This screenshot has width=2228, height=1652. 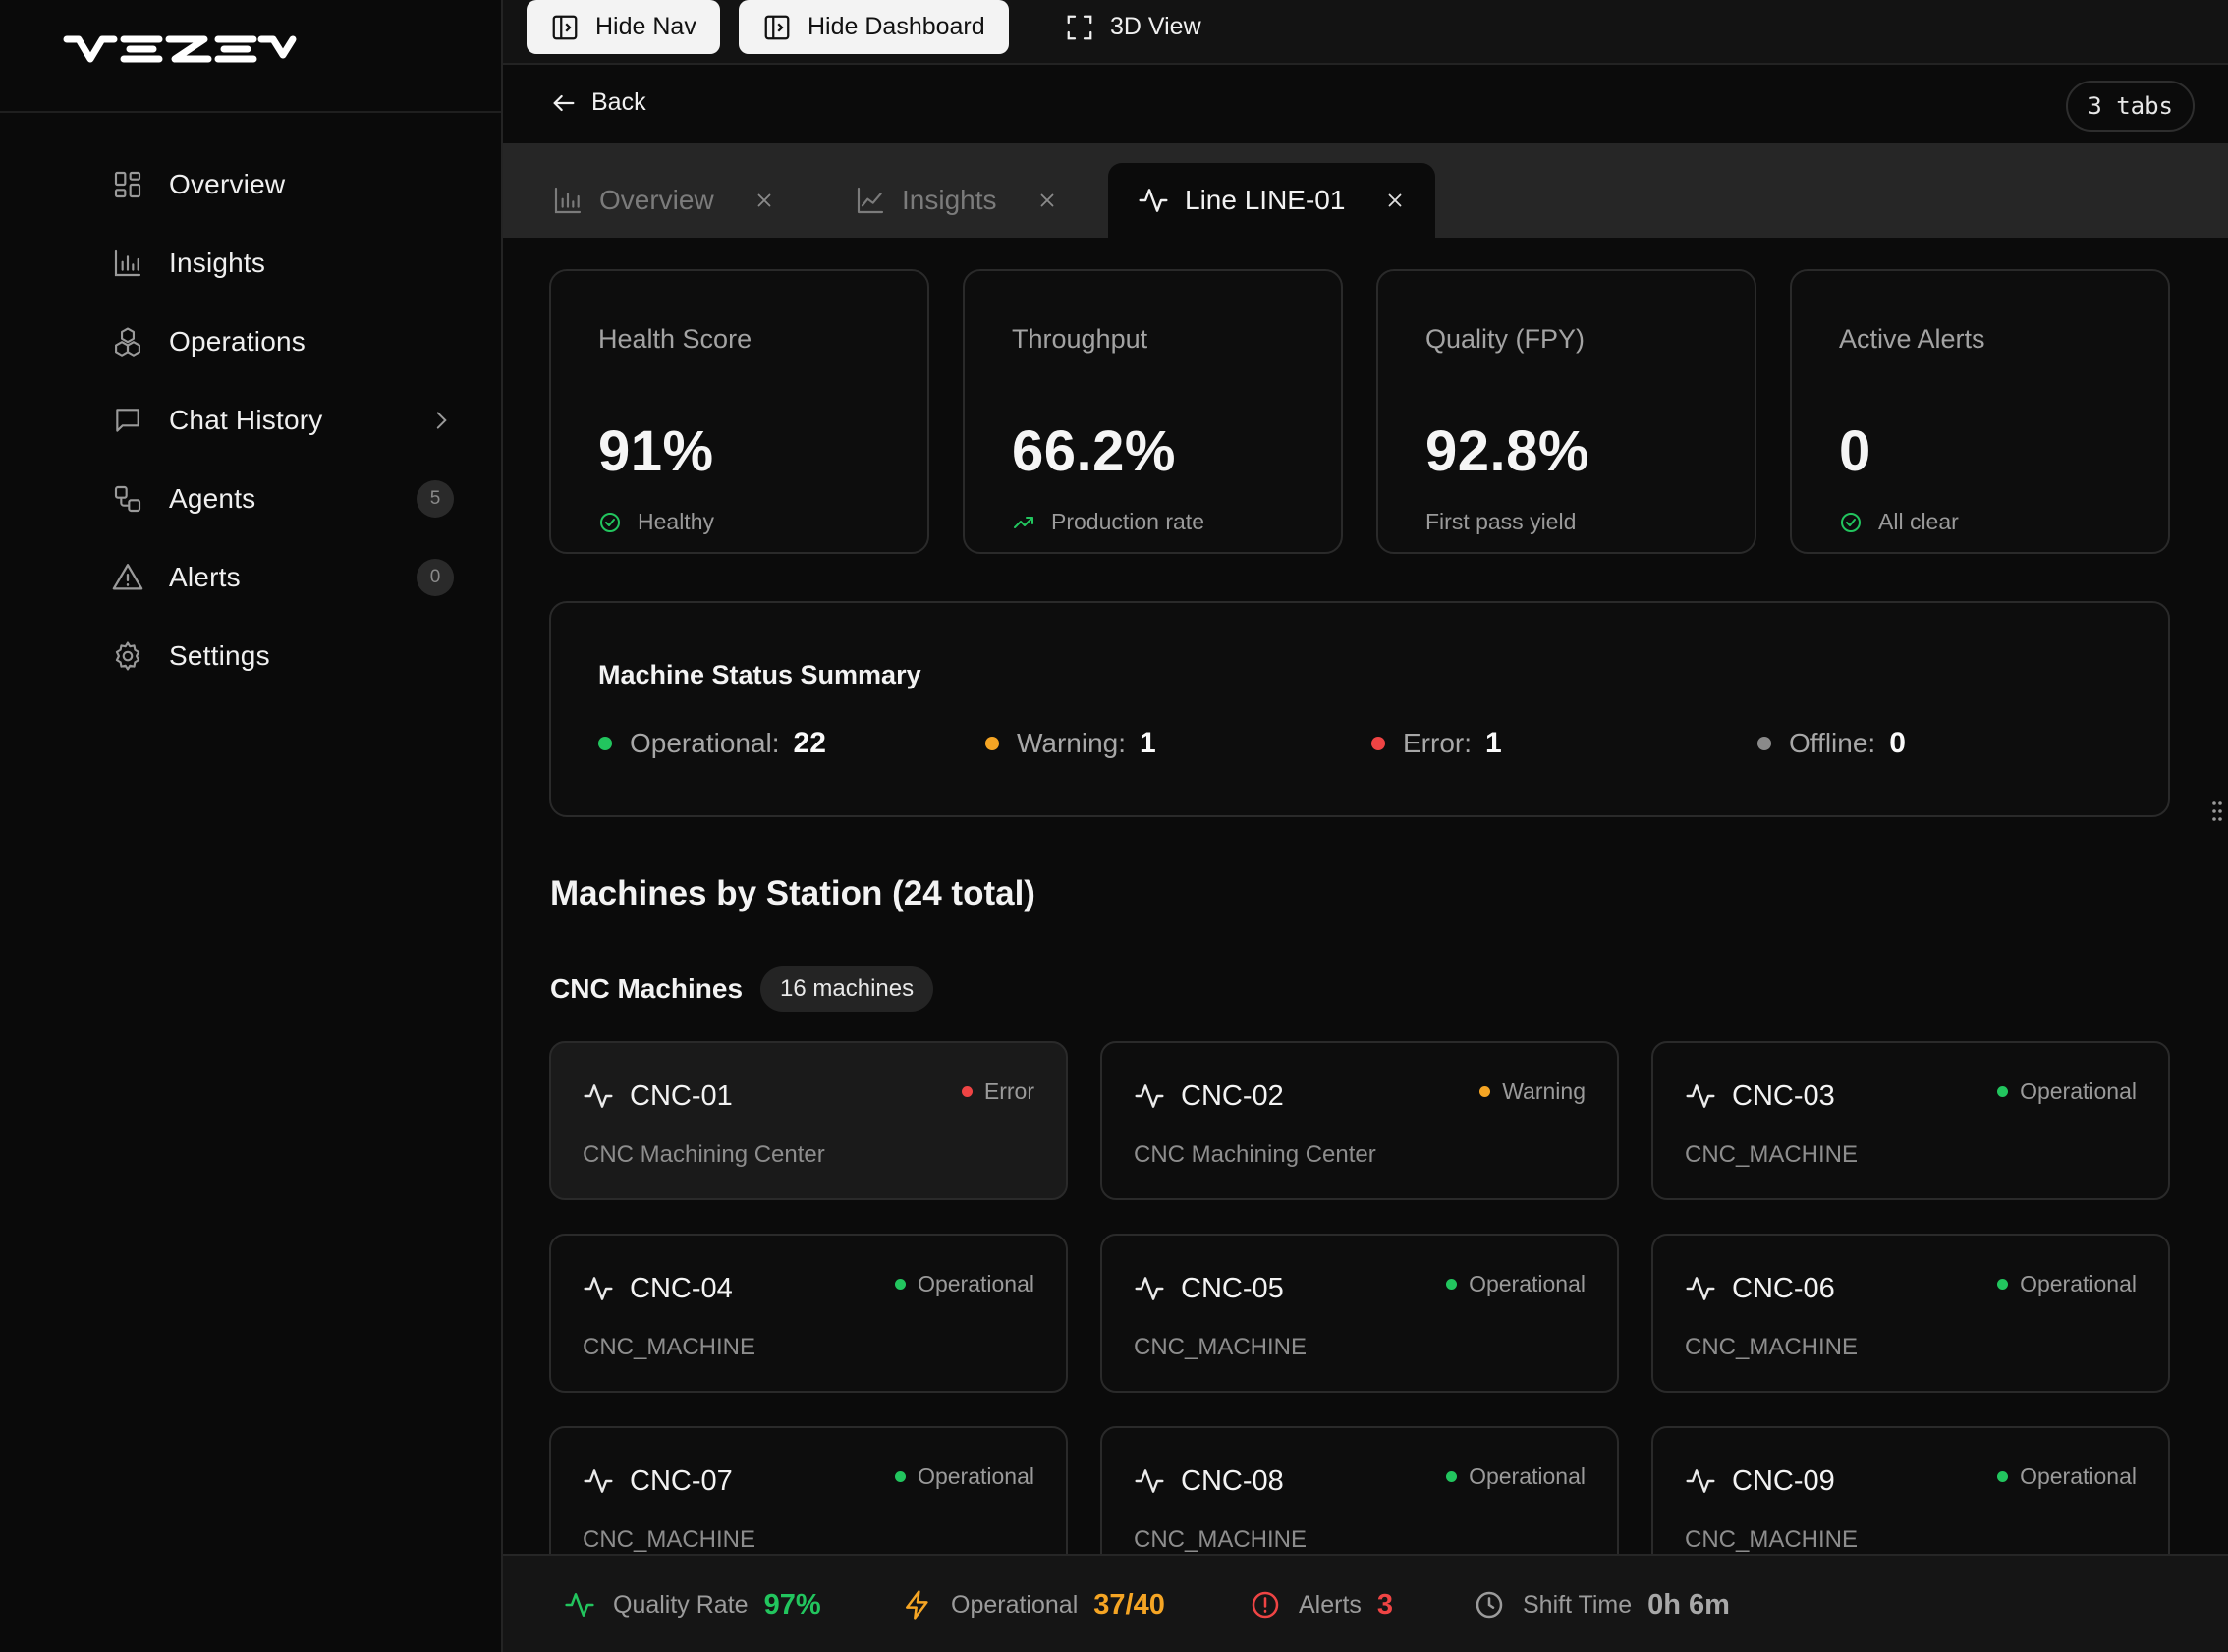 I want to click on machine-card-cnc-08: CNC-08 Operational CNC_MACHINE, so click(x=1360, y=1490).